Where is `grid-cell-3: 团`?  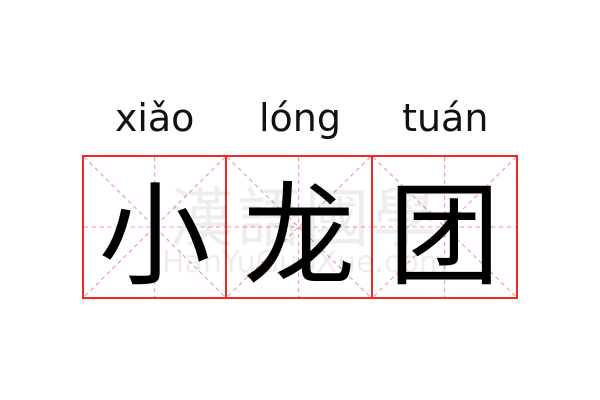 grid-cell-3: 团 is located at coordinates (445, 228).